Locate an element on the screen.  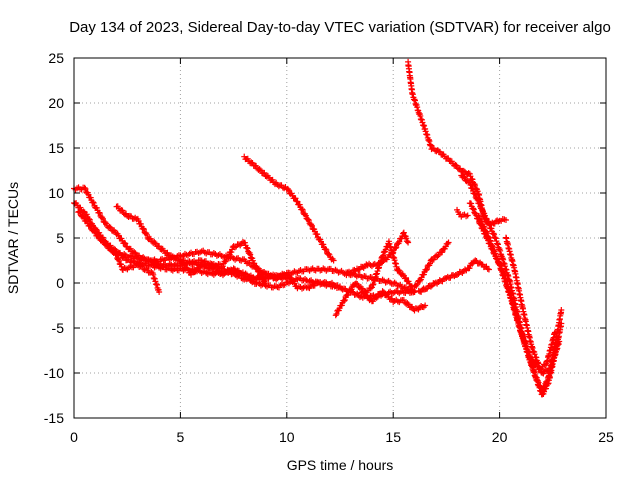
y-tick-label: 25 is located at coordinates (56, 58).